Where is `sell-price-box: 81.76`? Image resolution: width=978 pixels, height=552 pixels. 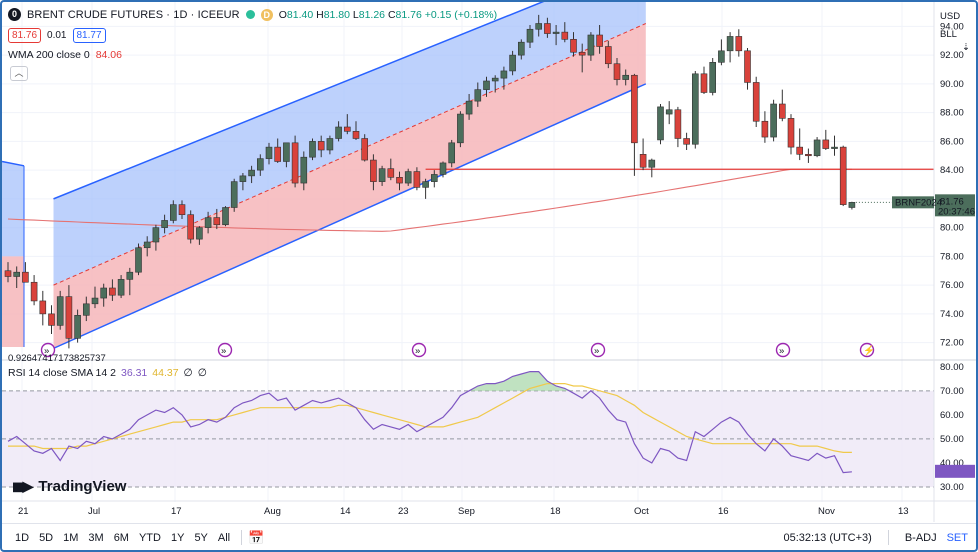
sell-price-box: 81.76 is located at coordinates (25, 35).